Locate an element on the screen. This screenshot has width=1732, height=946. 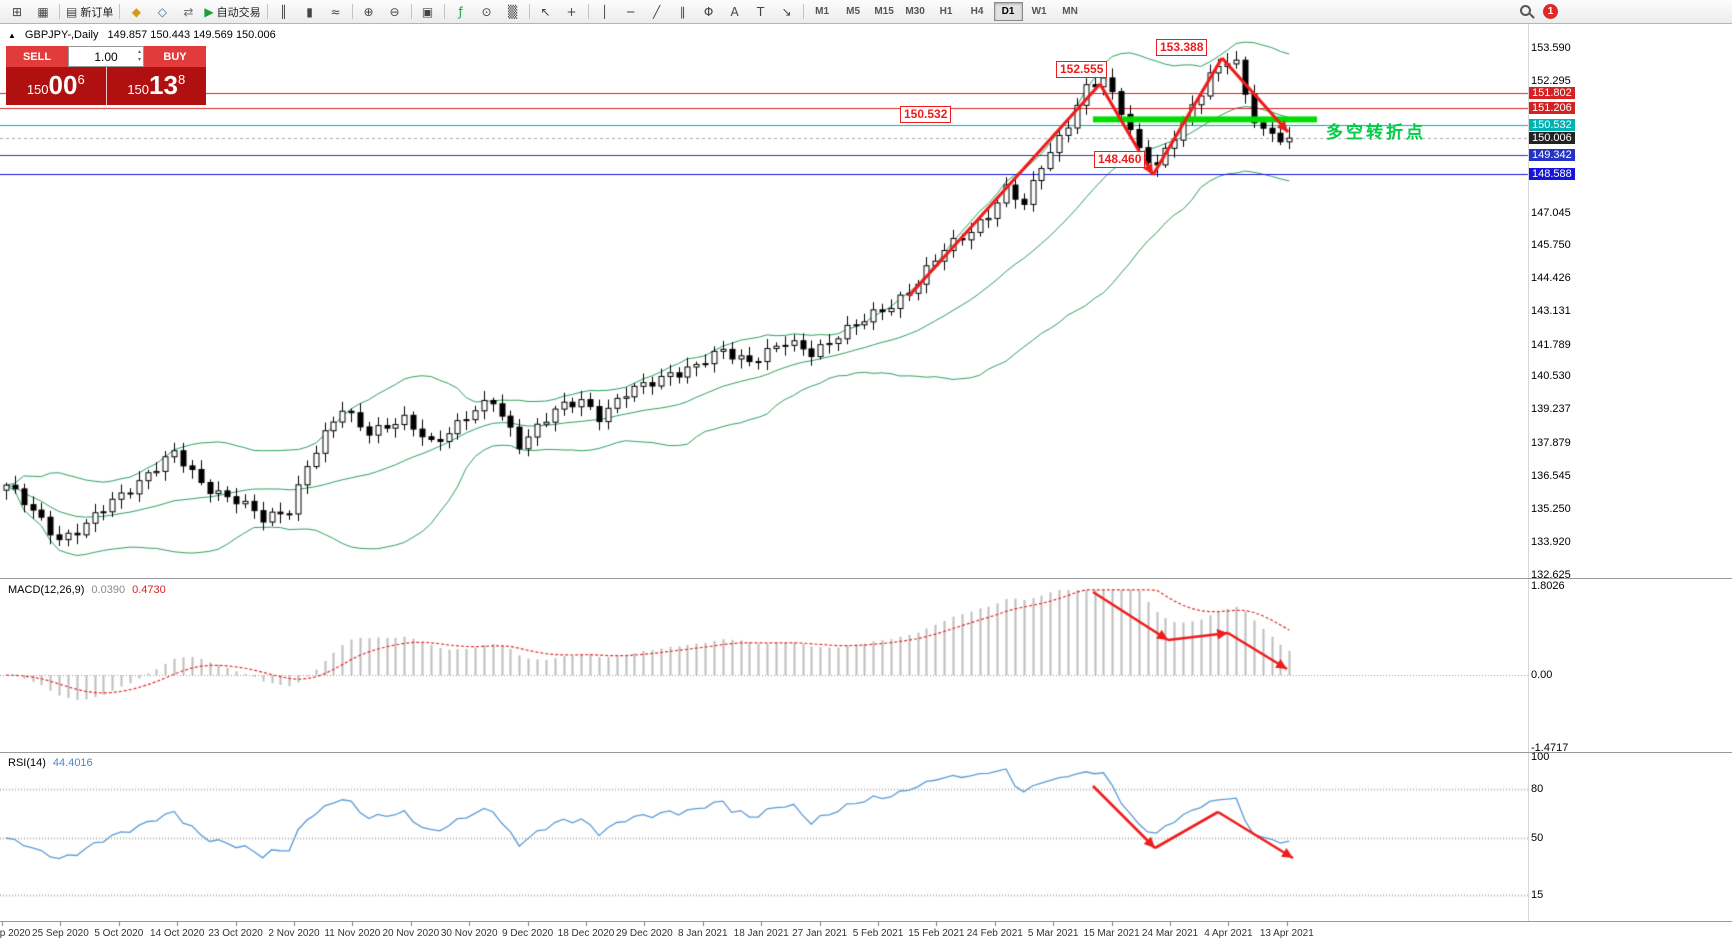
turning-point-label: 多空转折点 is located at coordinates (1376, 133).